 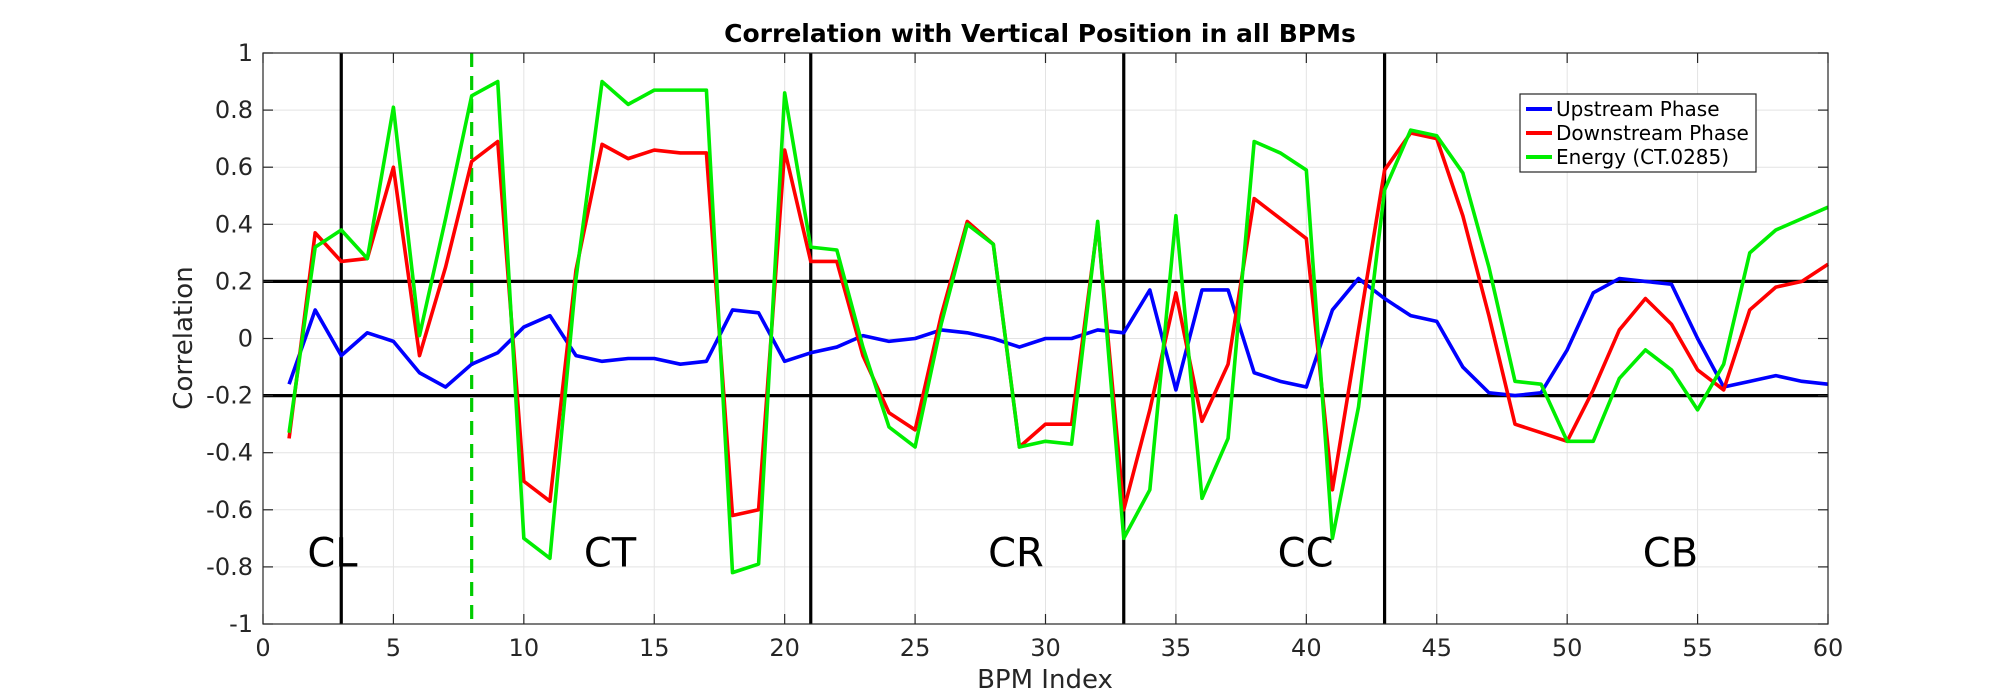 I want to click on x-tick-label: 50, so click(x=1567, y=648).